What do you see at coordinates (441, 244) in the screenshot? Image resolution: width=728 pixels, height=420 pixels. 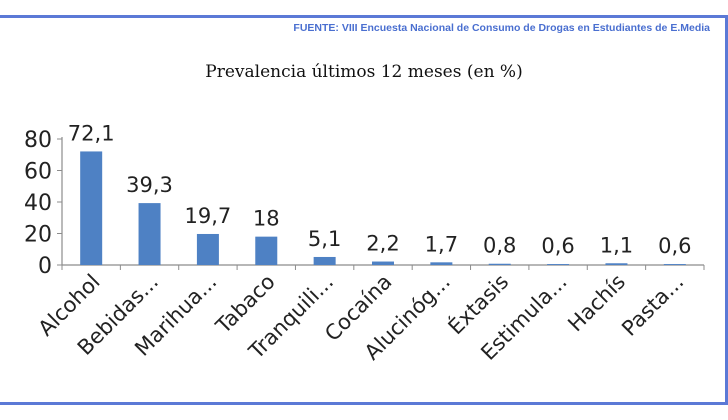 I see `data-label: 1,7` at bounding box center [441, 244].